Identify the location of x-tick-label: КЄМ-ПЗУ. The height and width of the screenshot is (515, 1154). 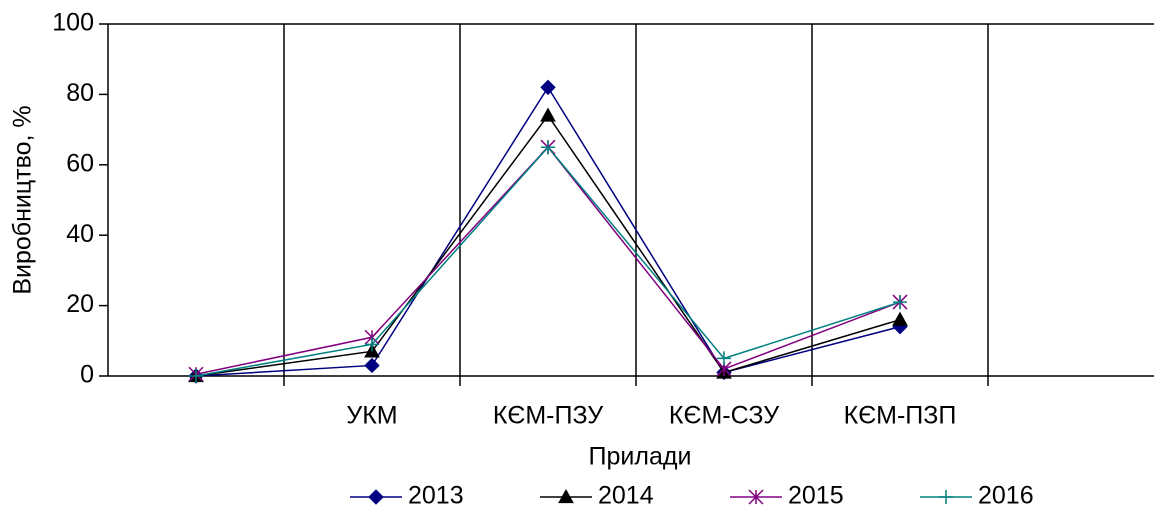
(548, 416).